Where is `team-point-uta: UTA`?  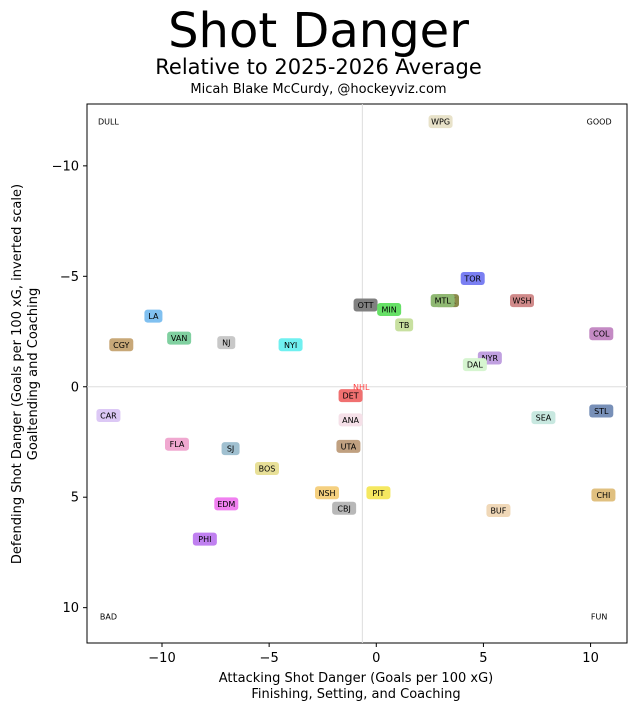
team-point-uta: UTA is located at coordinates (348, 446).